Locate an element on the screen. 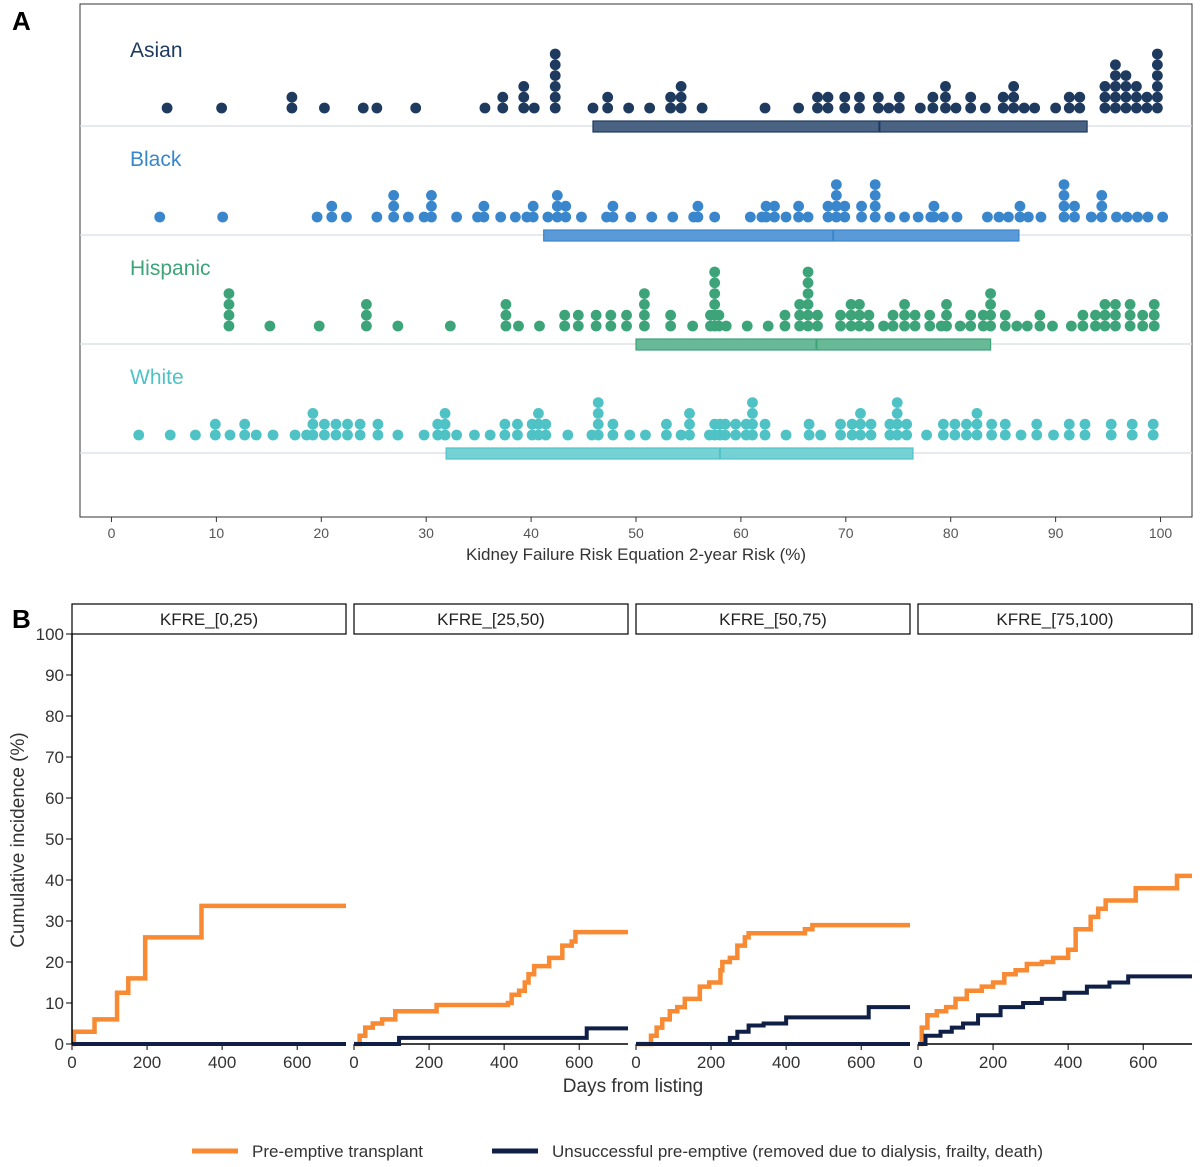 This screenshot has width=1200, height=1167. y-tick-label: 10 is located at coordinates (54, 1003).